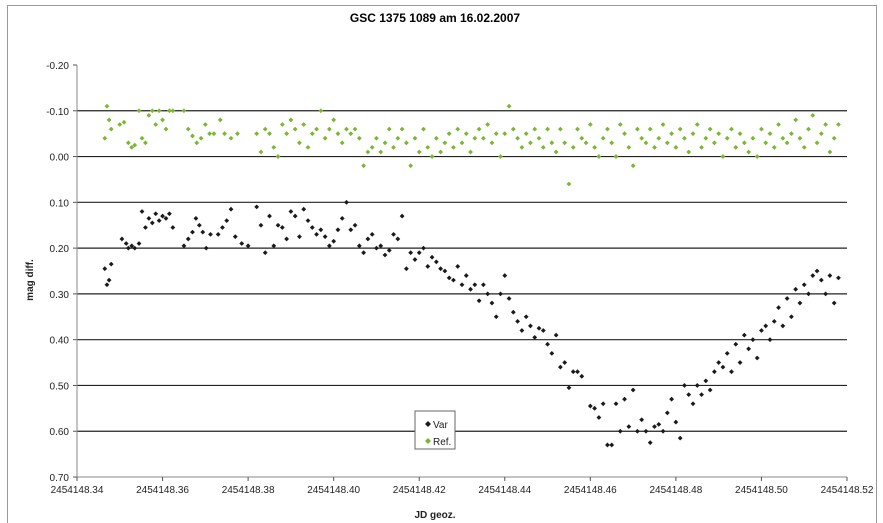 This screenshot has height=523, width=883. I want to click on y-tick-label: 0.20, so click(60, 249).